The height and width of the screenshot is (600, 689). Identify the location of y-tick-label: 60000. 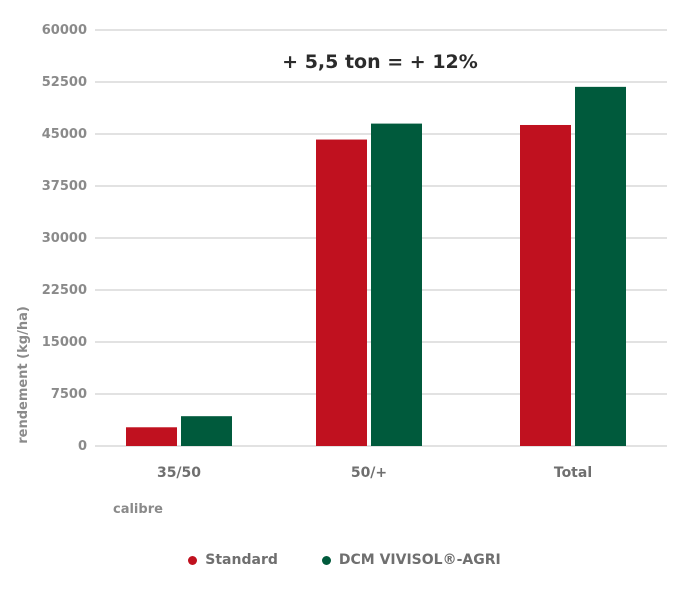
(64, 30).